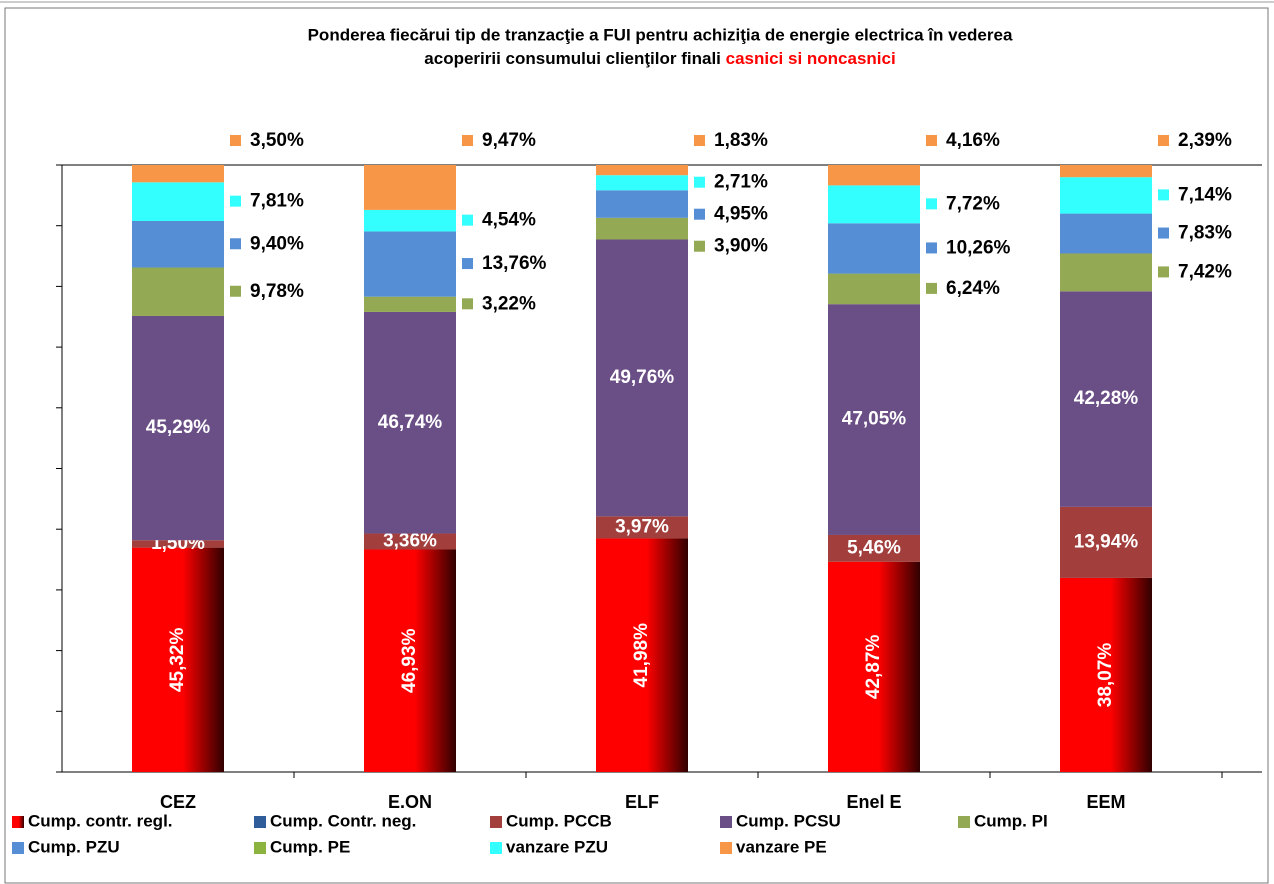 The image size is (1274, 884). Describe the element at coordinates (741, 182) in the screenshot. I see `data-label: 2,71%` at that location.